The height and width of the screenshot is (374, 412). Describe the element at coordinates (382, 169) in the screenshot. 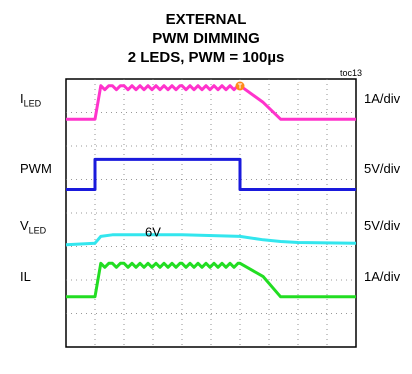

I see `trace-scale-pwm: 5V/div` at that location.